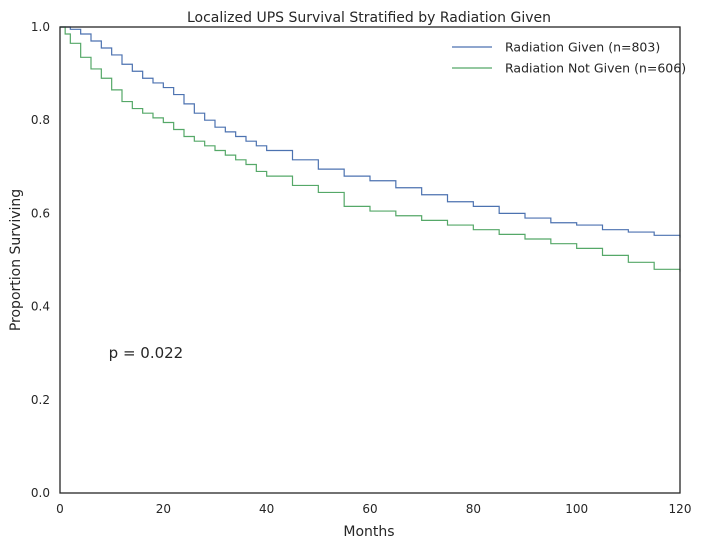  What do you see at coordinates (40, 27) in the screenshot?
I see `y-tick-label: 1.0` at bounding box center [40, 27].